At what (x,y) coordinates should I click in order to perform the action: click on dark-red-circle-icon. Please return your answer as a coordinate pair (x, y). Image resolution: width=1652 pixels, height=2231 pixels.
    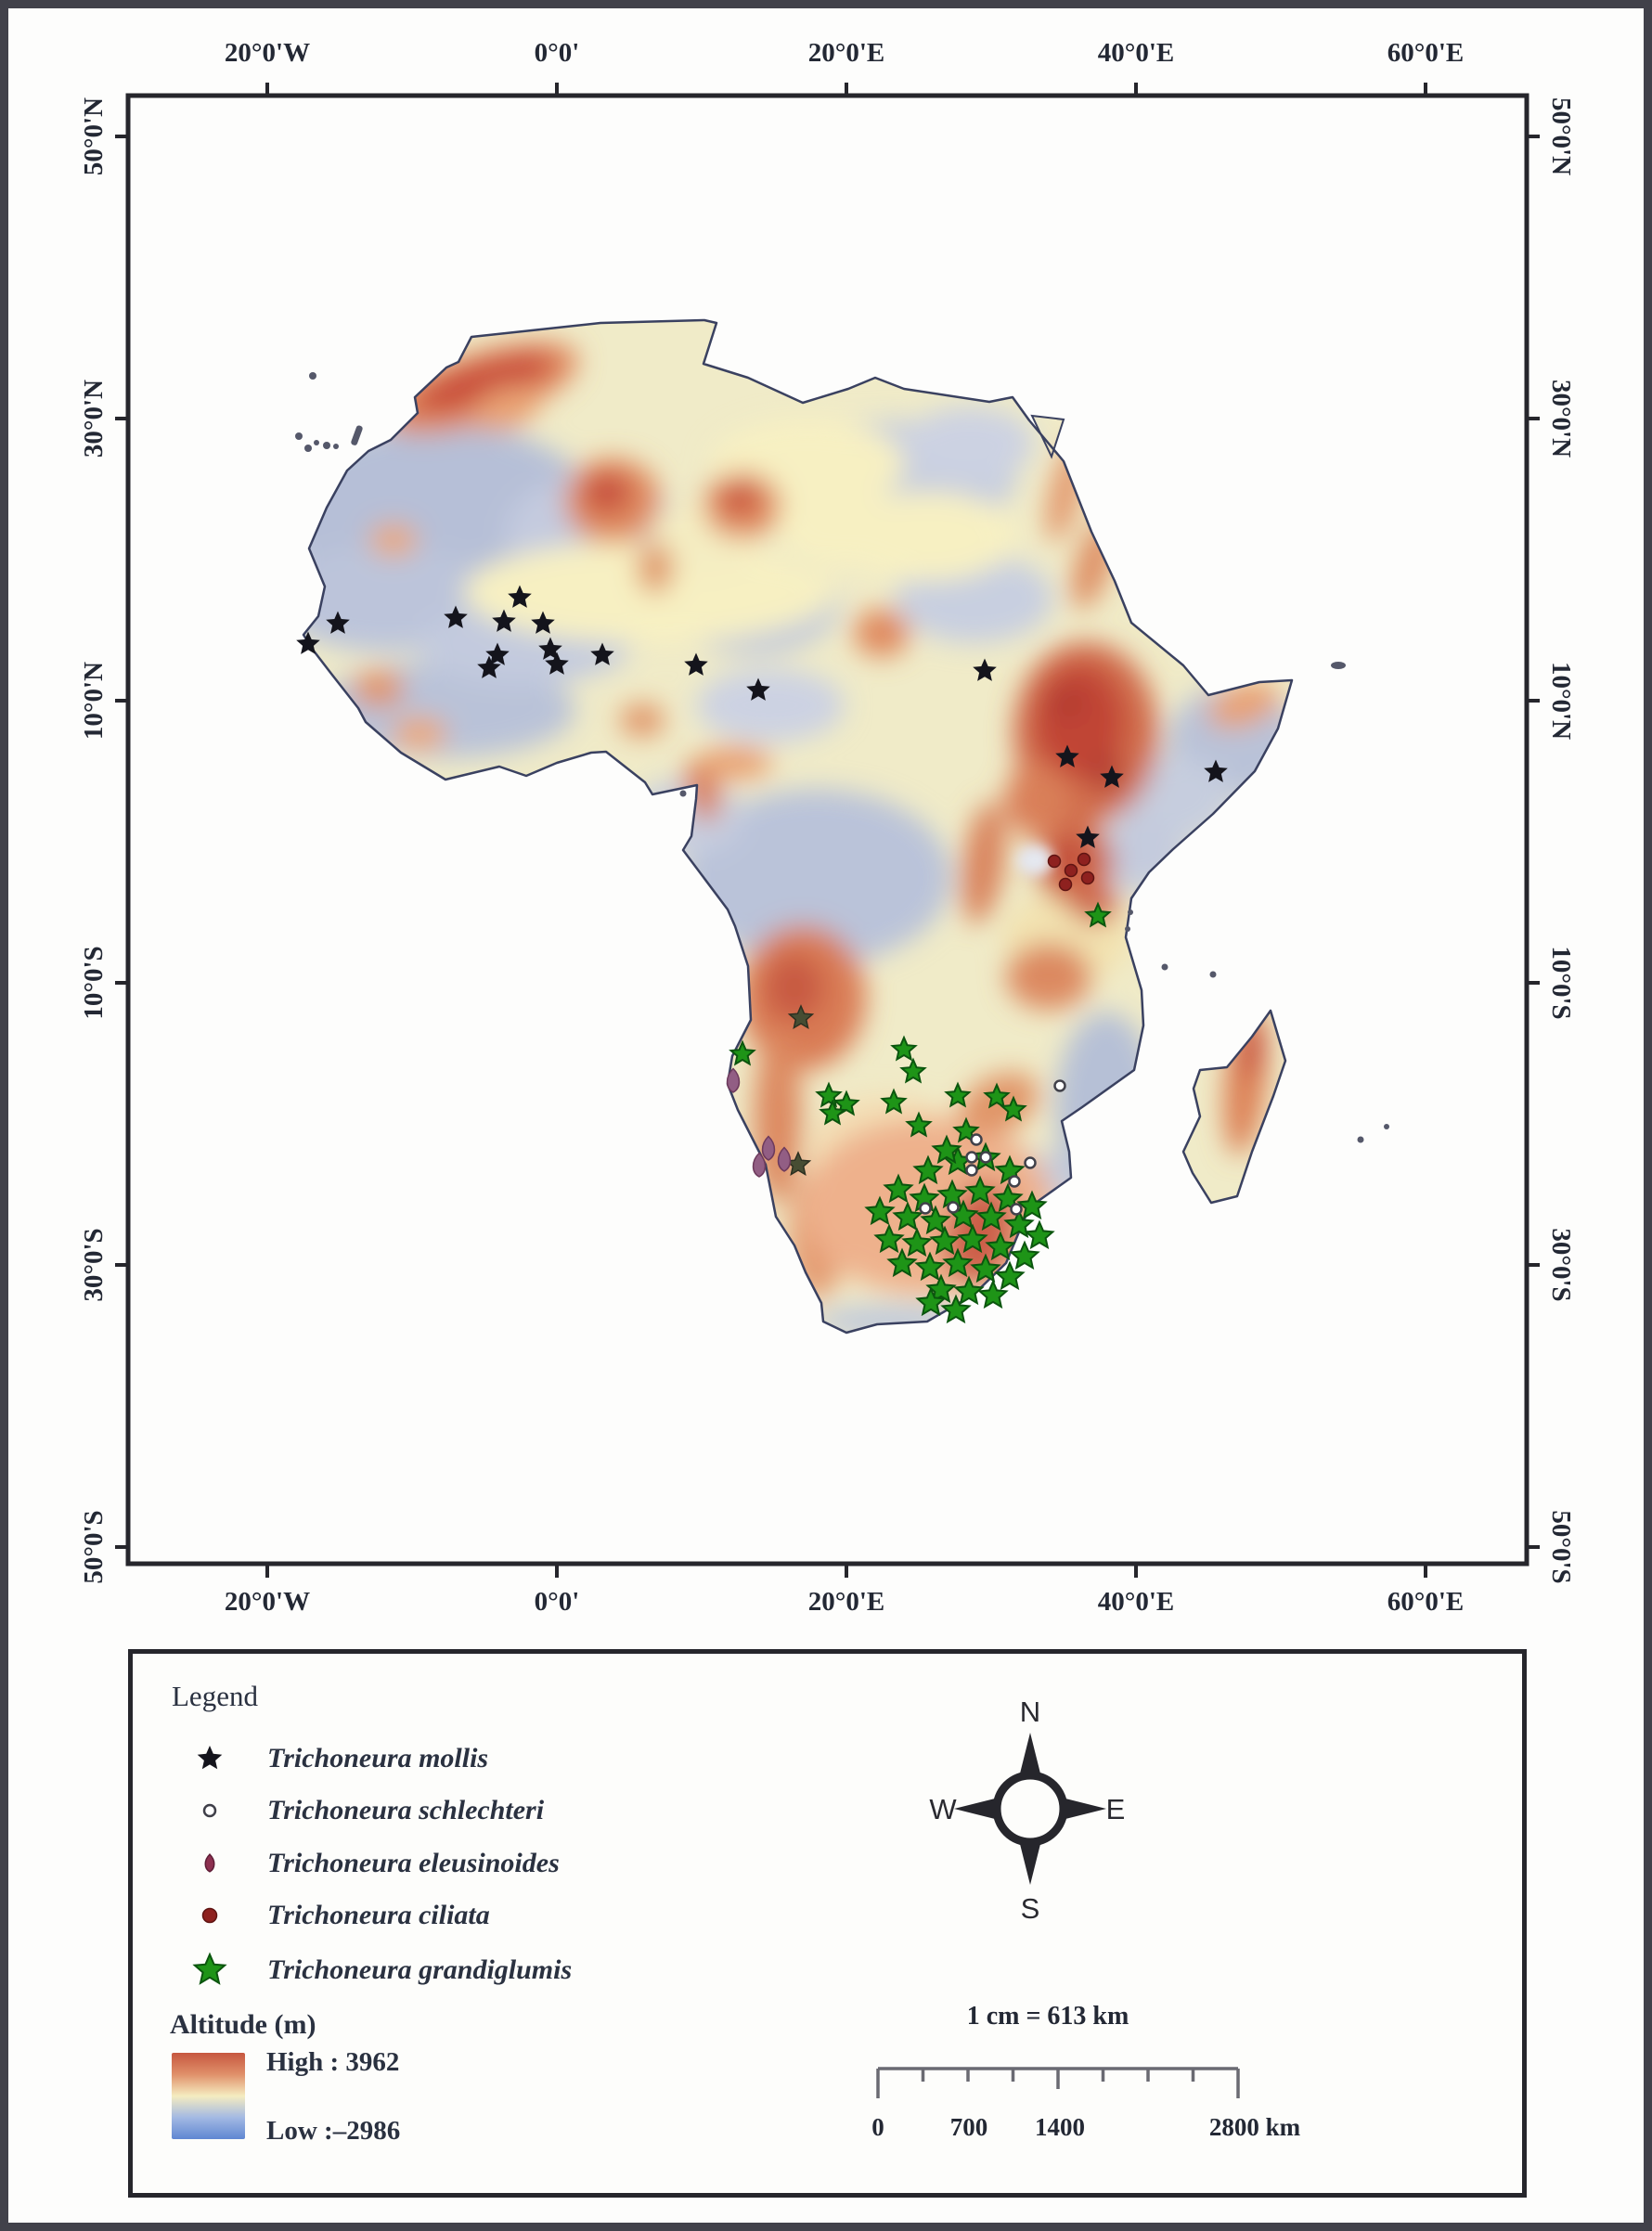
    Looking at the image, I should click on (209, 1915).